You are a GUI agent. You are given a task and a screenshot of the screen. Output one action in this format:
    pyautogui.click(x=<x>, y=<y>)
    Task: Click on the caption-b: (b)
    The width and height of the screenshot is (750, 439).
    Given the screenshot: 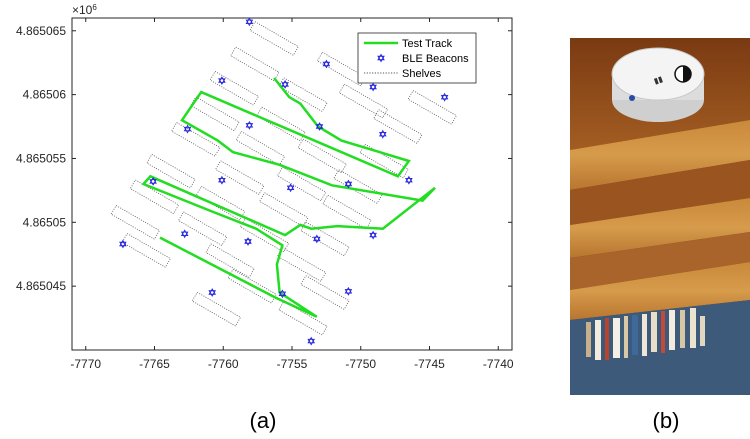 What is the action you would take?
    pyautogui.click(x=666, y=420)
    